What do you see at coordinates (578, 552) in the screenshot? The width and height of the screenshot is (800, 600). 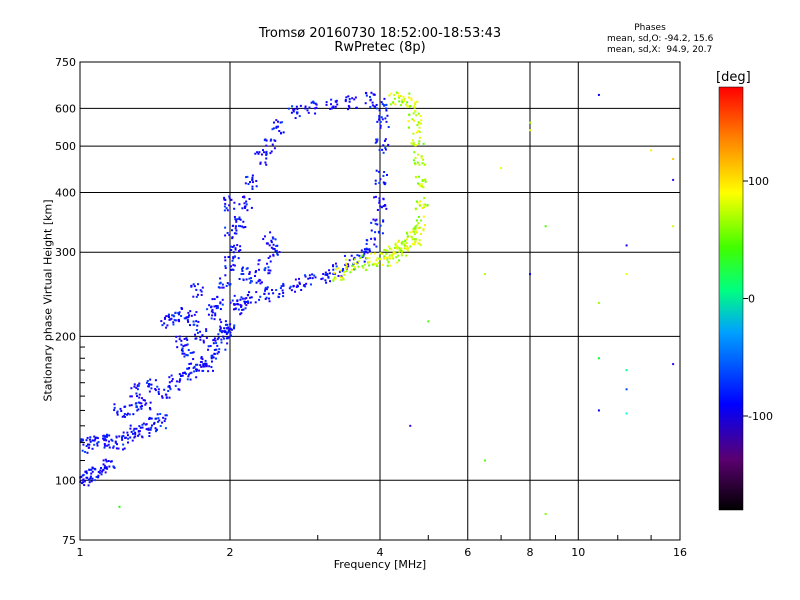 I see `x-tick-label: 10` at bounding box center [578, 552].